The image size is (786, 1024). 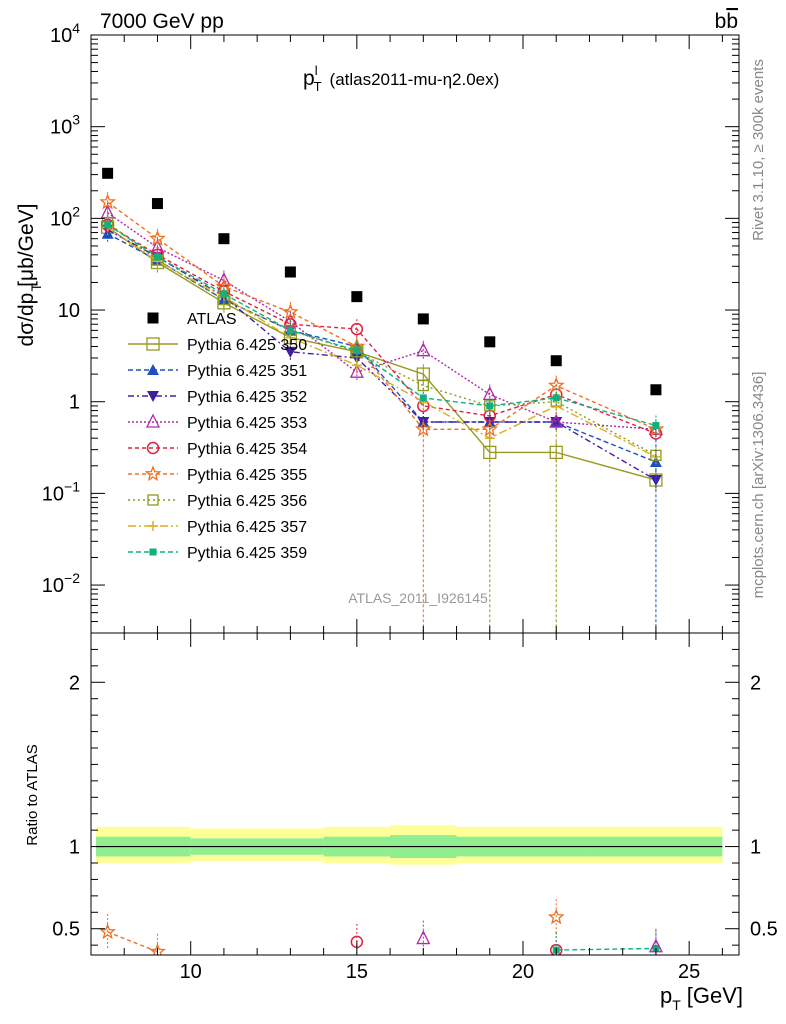 I want to click on legend-label: Pythia 6.425 353, so click(x=247, y=423).